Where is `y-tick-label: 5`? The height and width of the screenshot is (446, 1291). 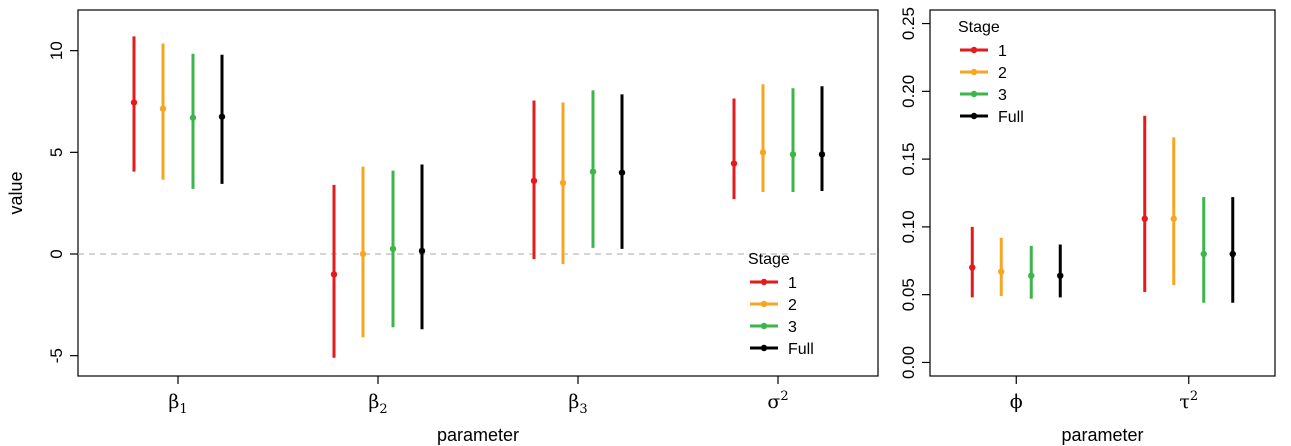
y-tick-label: 5 is located at coordinates (56, 152).